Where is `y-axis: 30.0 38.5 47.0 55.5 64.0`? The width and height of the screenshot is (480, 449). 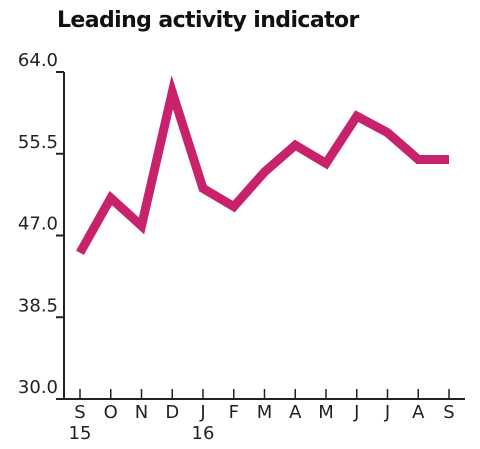
y-axis: 30.0 38.5 47.0 55.5 64.0 is located at coordinates (41, 225).